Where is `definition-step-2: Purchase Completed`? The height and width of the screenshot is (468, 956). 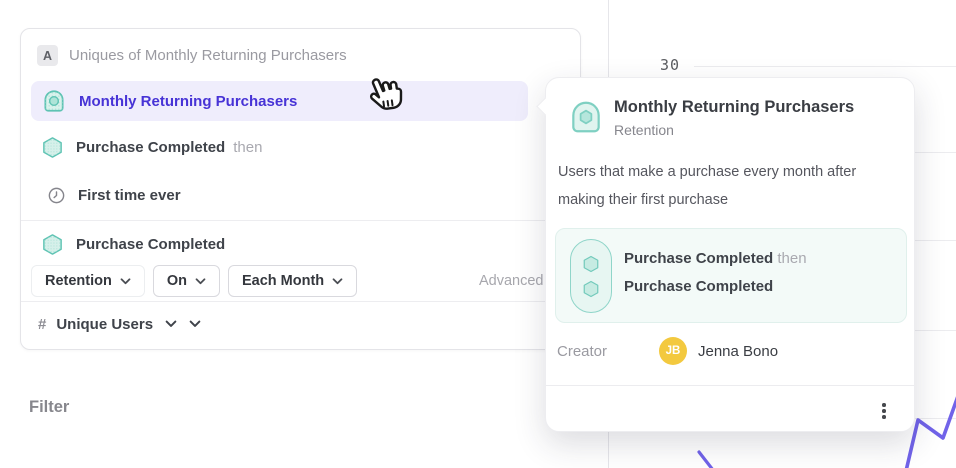
definition-step-2: Purchase Completed is located at coordinates (715, 287).